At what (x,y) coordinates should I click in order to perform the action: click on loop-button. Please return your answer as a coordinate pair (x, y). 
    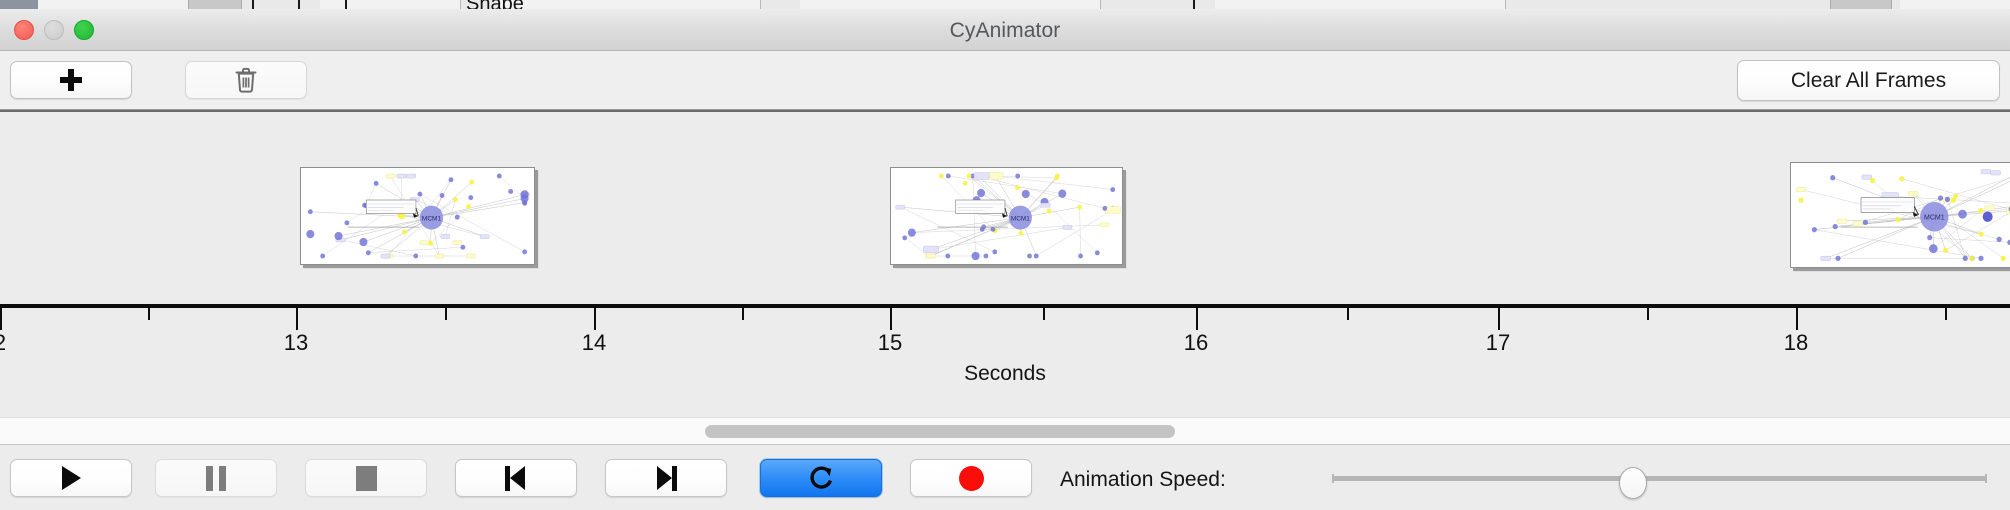
    Looking at the image, I should click on (821, 478).